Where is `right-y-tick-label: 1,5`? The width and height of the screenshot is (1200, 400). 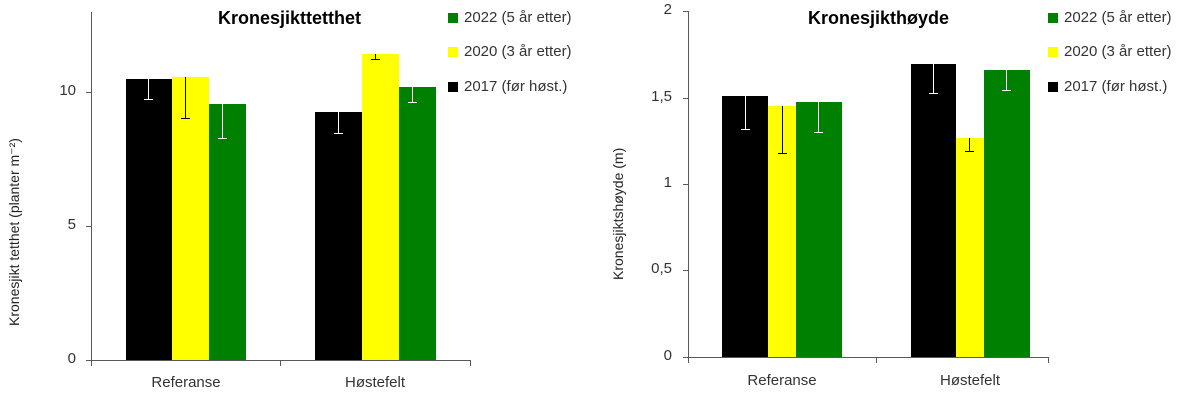 right-y-tick-label: 1,5 is located at coordinates (661, 96).